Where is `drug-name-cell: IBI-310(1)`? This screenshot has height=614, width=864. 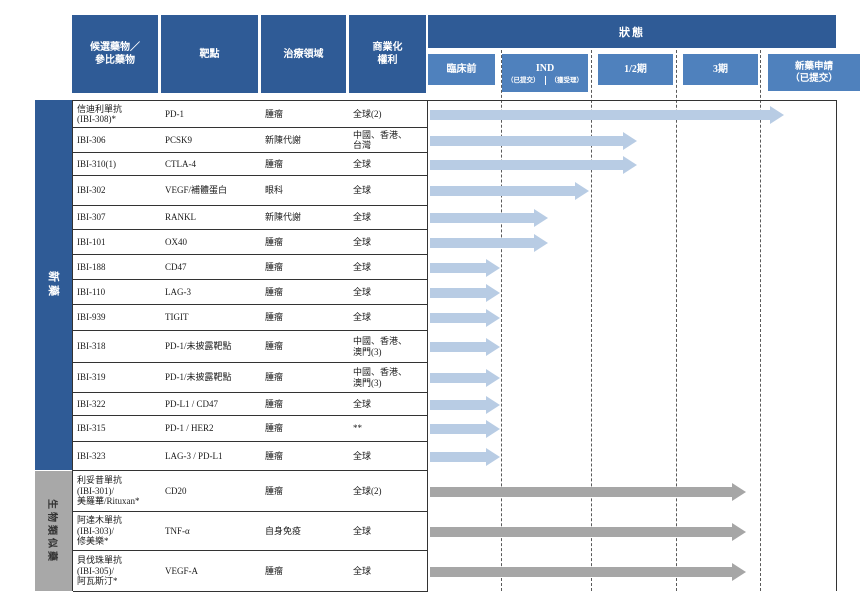
drug-name-cell: IBI-310(1) is located at coordinates (96, 163).